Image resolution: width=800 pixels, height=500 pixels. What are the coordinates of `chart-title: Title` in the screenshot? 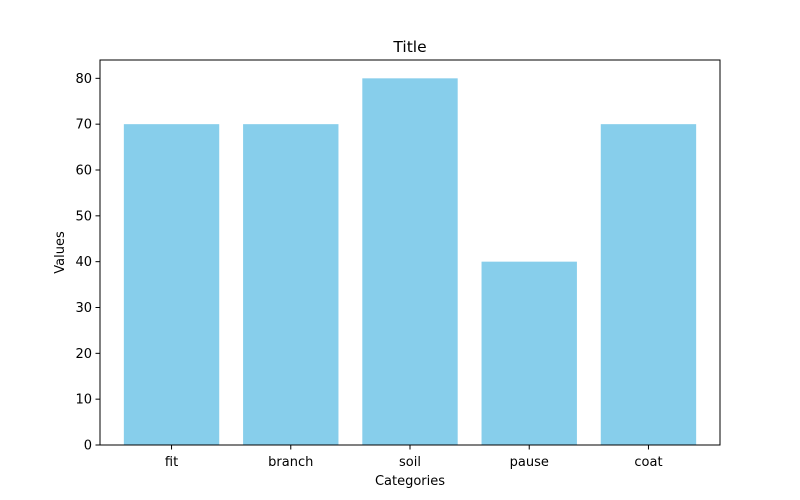 It's located at (409, 47).